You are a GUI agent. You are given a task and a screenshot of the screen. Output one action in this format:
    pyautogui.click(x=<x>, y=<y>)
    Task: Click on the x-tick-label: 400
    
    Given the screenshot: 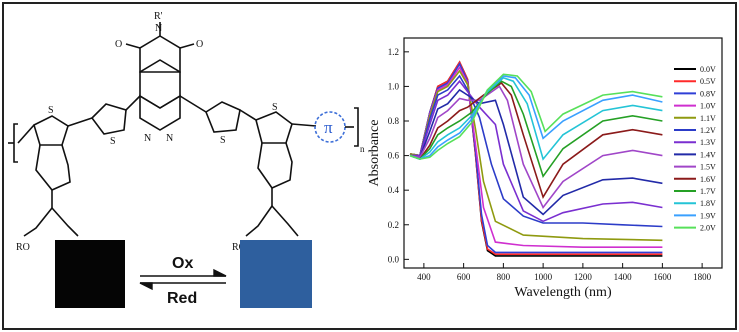 What is the action you would take?
    pyautogui.click(x=424, y=277)
    